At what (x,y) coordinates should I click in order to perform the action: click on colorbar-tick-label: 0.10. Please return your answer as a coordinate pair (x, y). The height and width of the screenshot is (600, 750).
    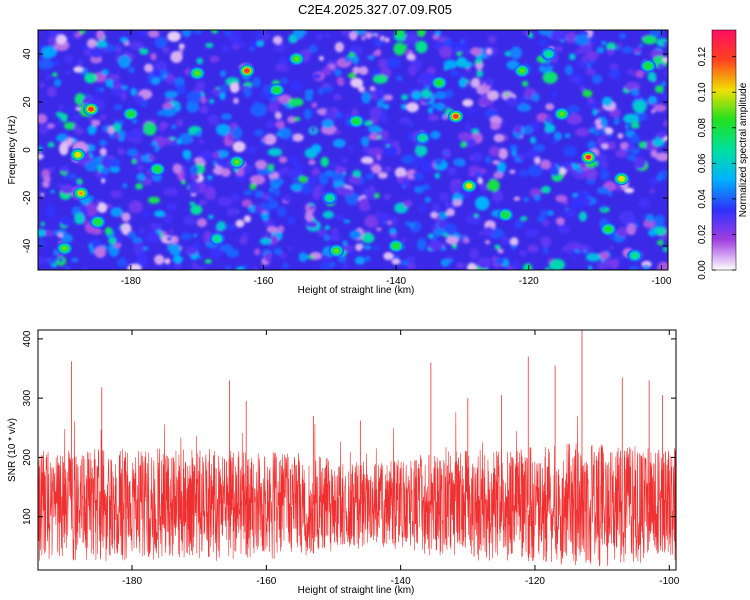
    Looking at the image, I should click on (702, 92).